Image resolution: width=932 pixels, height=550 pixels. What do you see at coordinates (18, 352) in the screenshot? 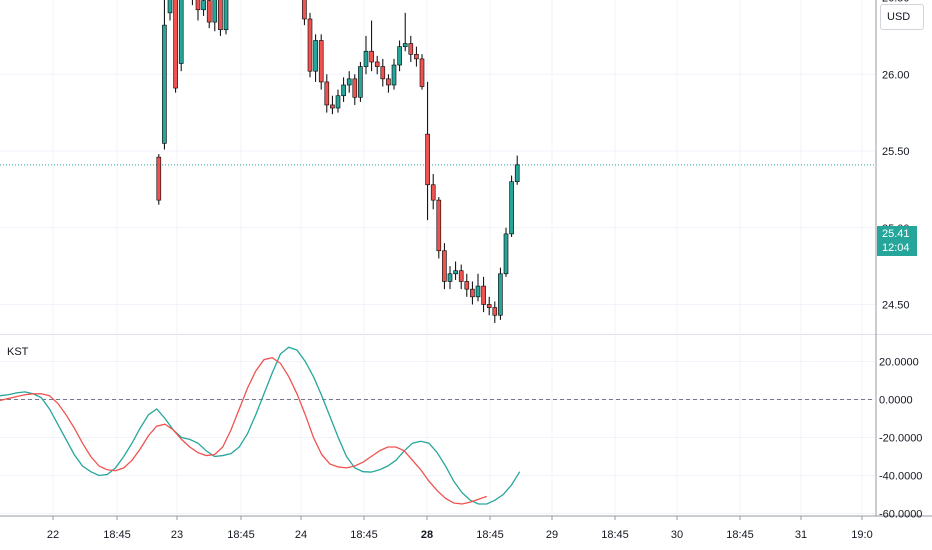
I see `kst-indicator-label: KST` at bounding box center [18, 352].